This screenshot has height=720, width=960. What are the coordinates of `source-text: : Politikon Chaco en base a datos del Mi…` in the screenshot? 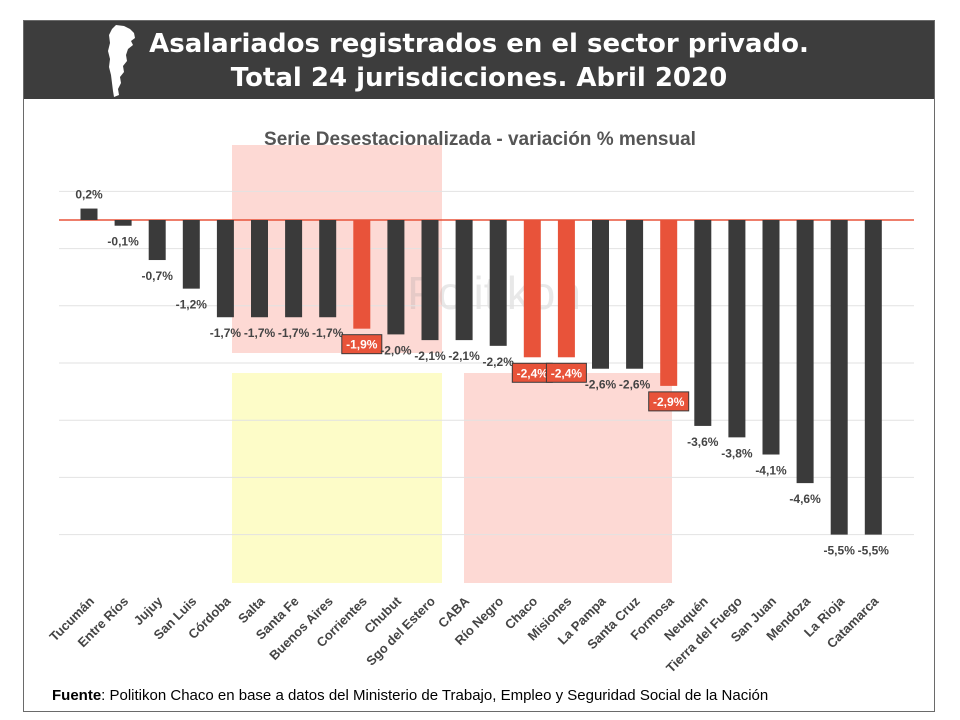 It's located at (435, 695).